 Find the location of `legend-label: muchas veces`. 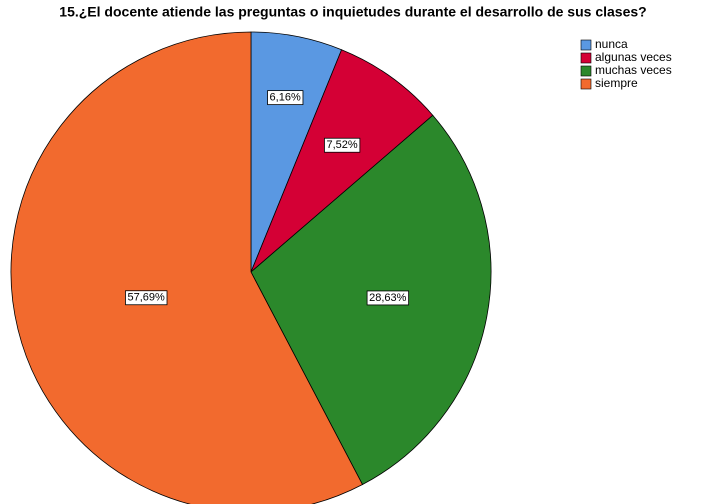

legend-label: muchas veces is located at coordinates (633, 70).